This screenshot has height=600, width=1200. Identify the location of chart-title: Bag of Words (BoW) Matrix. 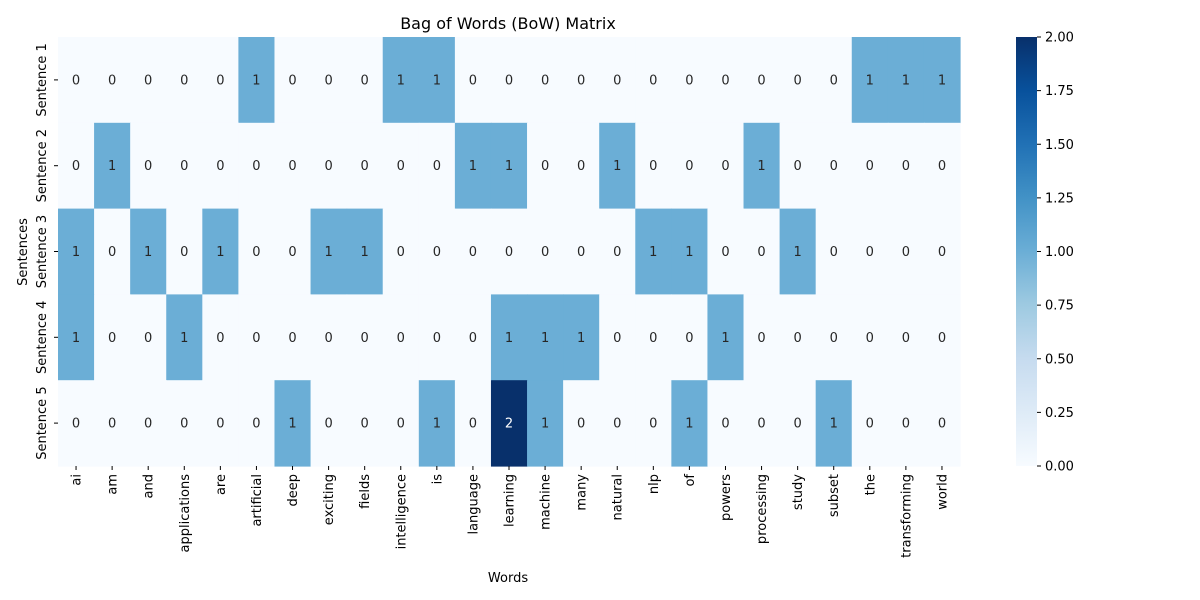
(508, 23).